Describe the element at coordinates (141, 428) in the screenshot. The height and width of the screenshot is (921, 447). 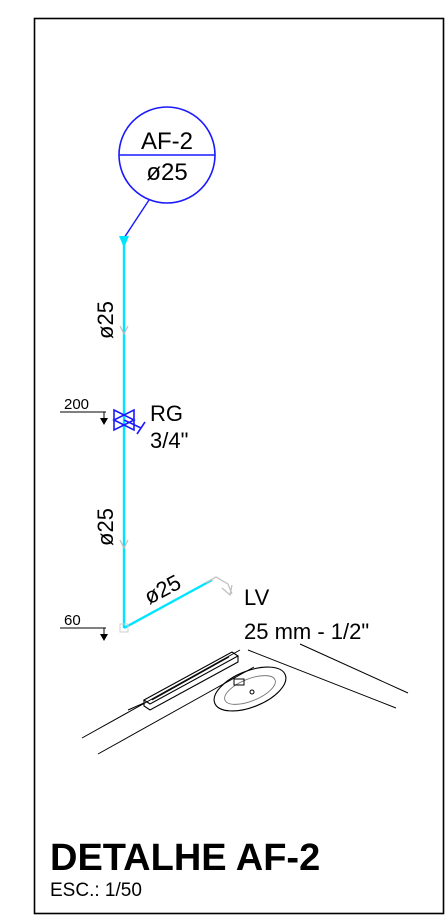
I see `valve-handle` at that location.